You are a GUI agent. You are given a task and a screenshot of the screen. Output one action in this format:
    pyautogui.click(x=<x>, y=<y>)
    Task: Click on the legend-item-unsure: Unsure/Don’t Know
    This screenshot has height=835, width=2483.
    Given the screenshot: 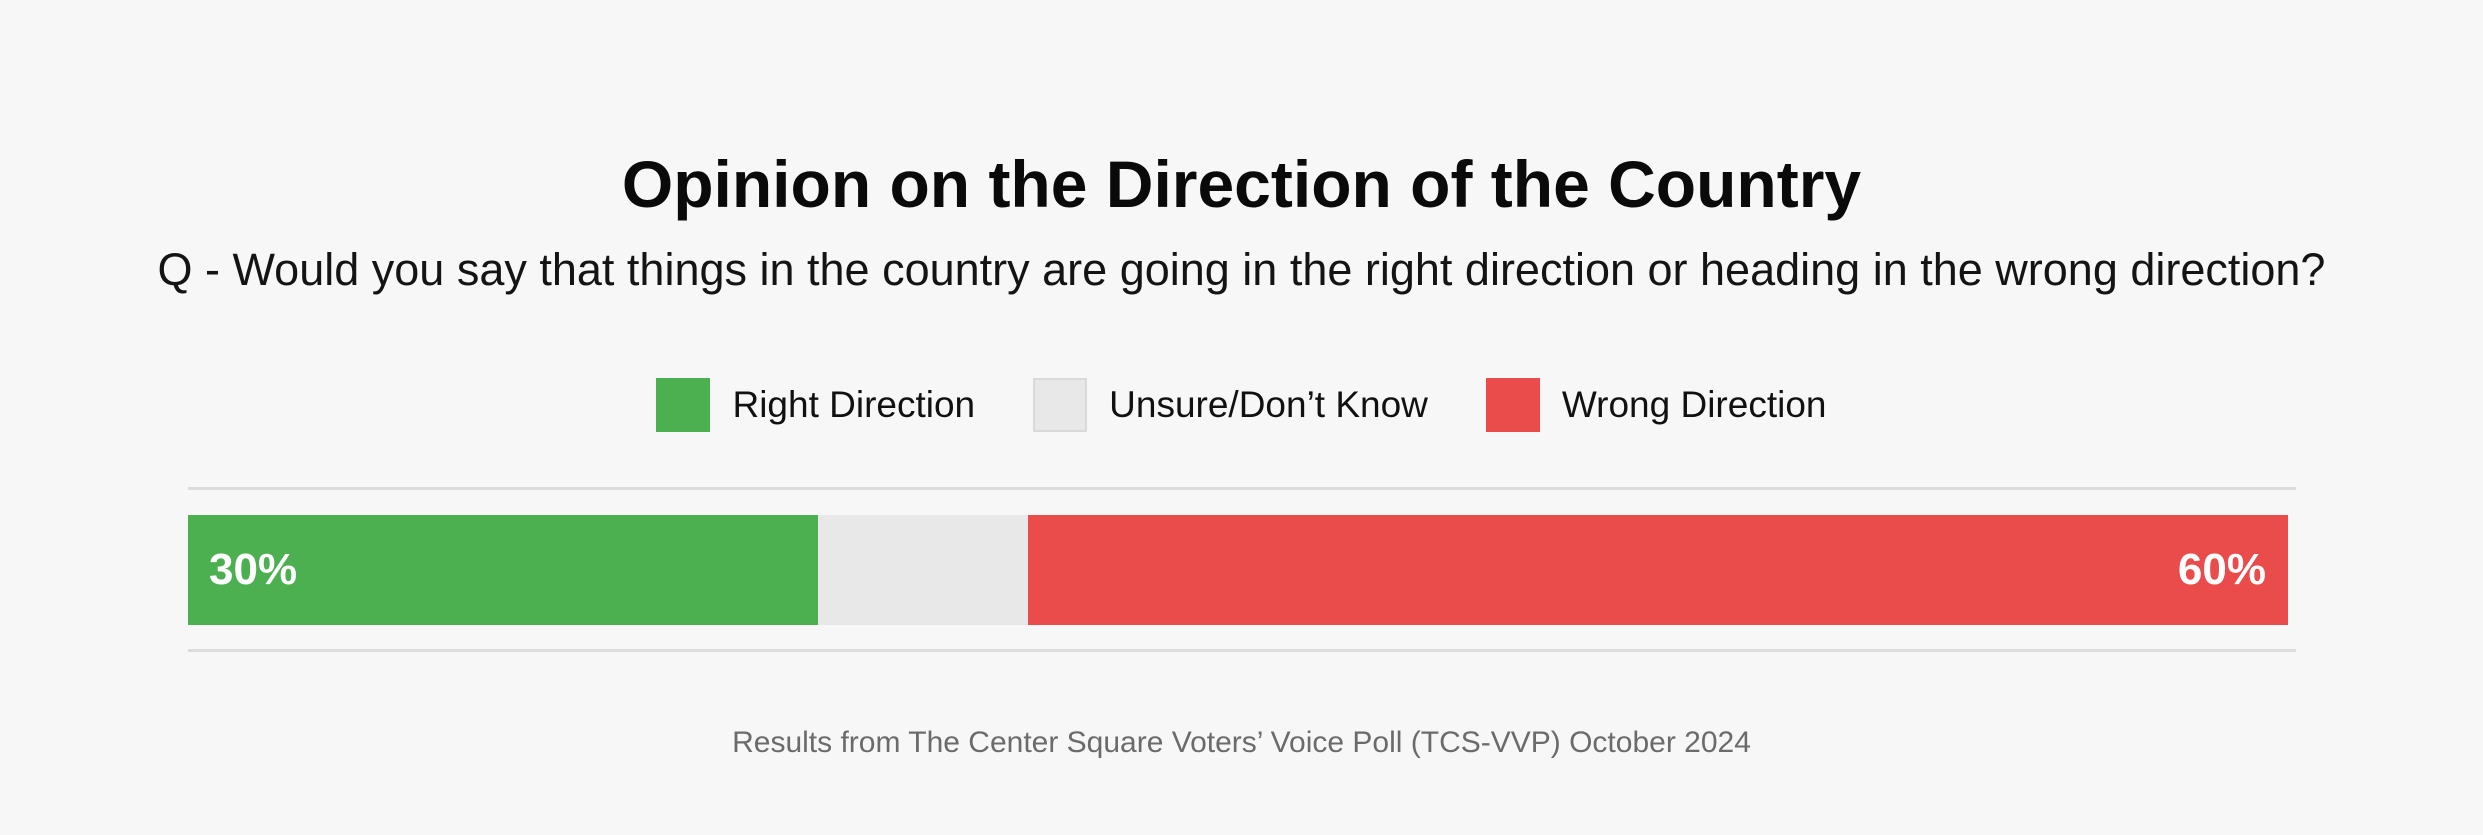 What is the action you would take?
    pyautogui.click(x=1230, y=405)
    